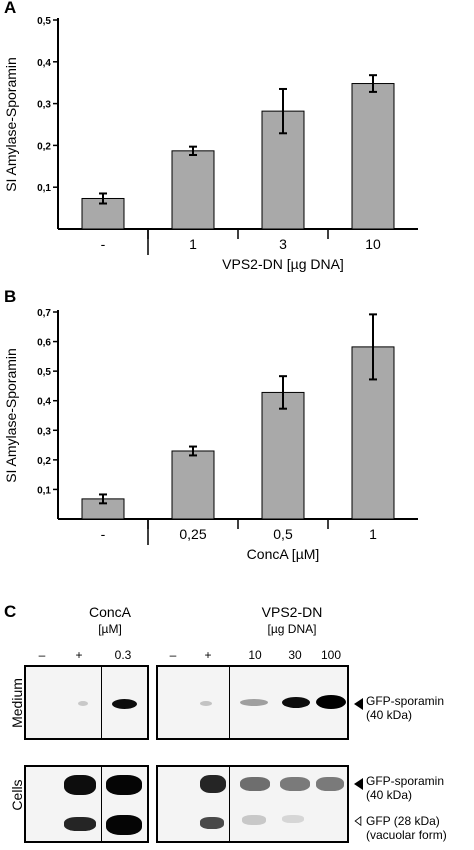  I want to click on lane-label: 10, so click(255, 655).